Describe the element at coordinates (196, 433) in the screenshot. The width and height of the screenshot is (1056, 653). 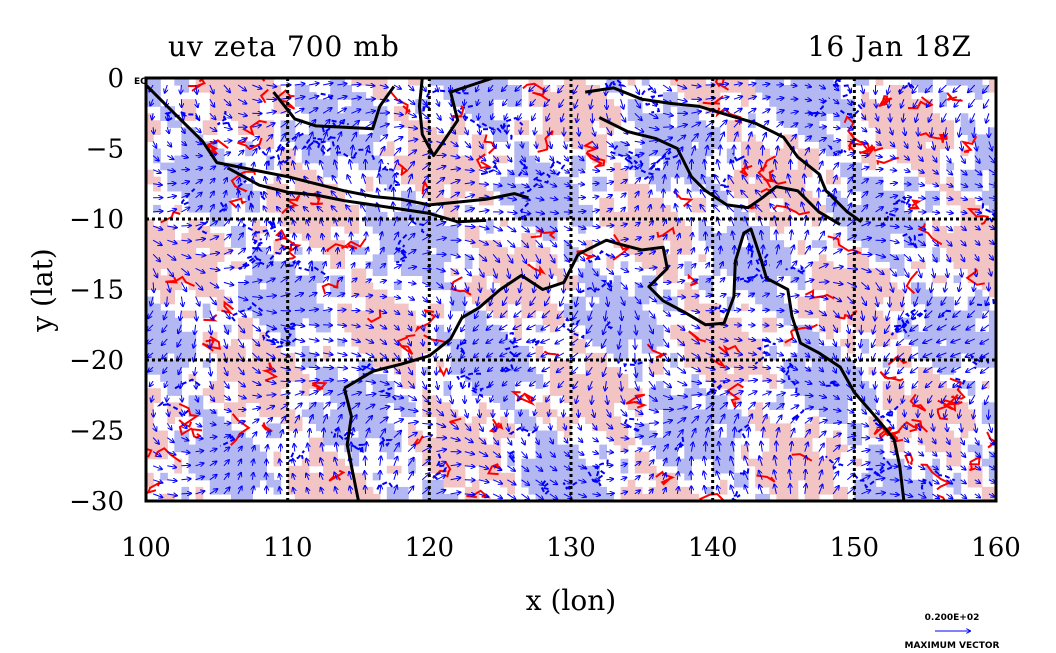
I see `positive-contour` at that location.